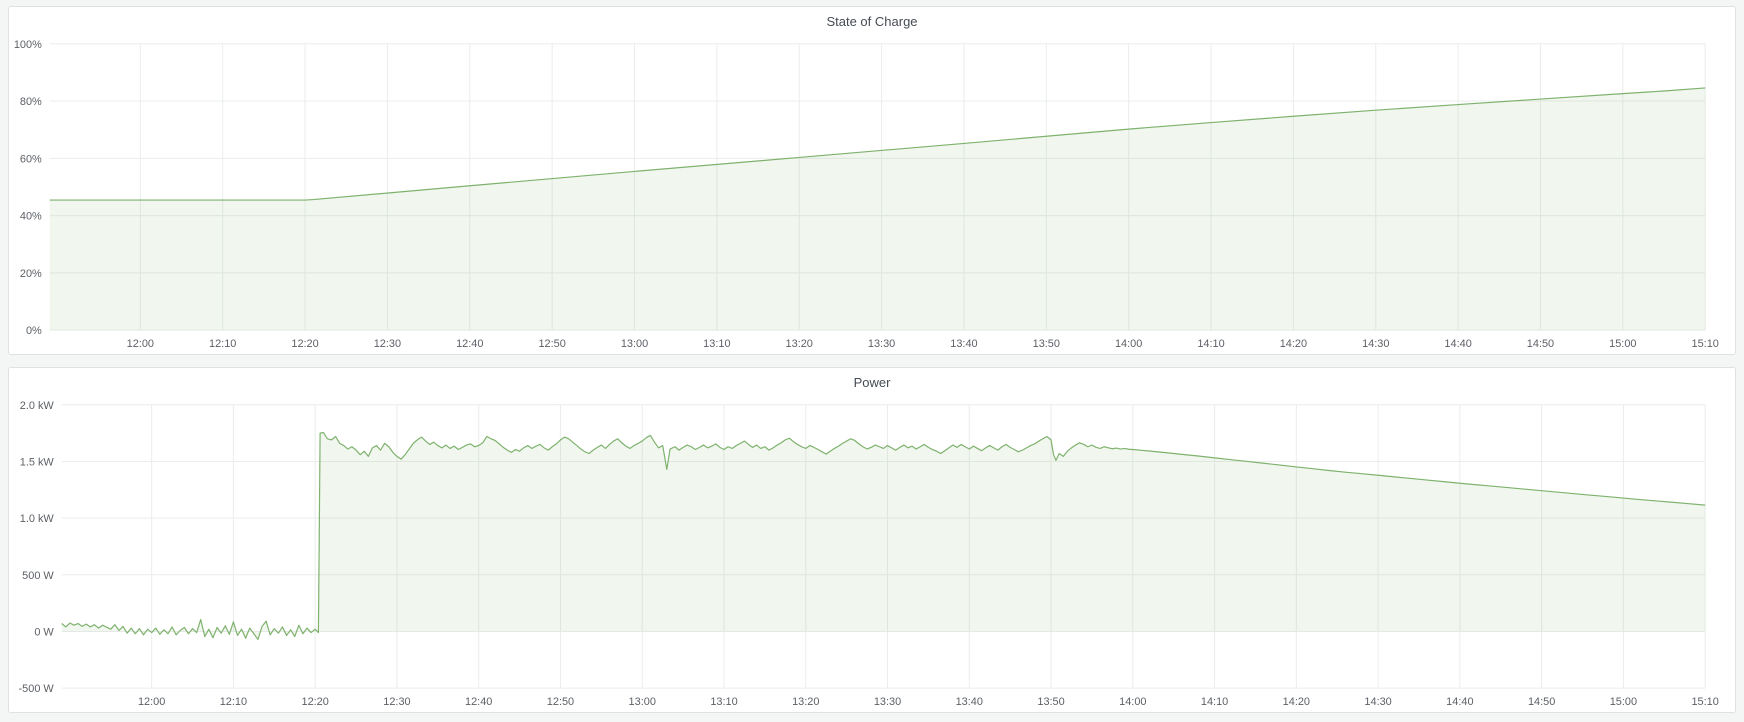 This screenshot has height=722, width=1744. Describe the element at coordinates (872, 21) in the screenshot. I see `panel-title-state-of-charge: State of Charge` at that location.